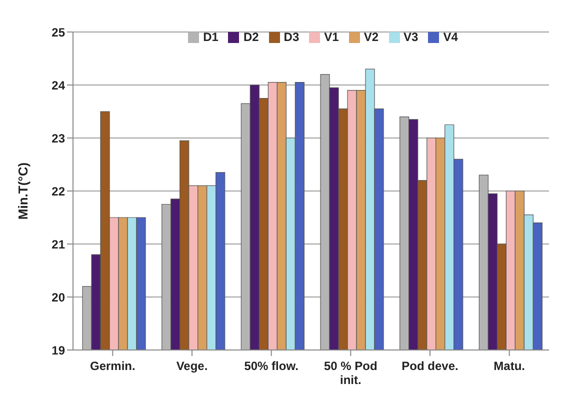  What do you see at coordinates (59, 244) in the screenshot?
I see `y-tick-label: 21` at bounding box center [59, 244].